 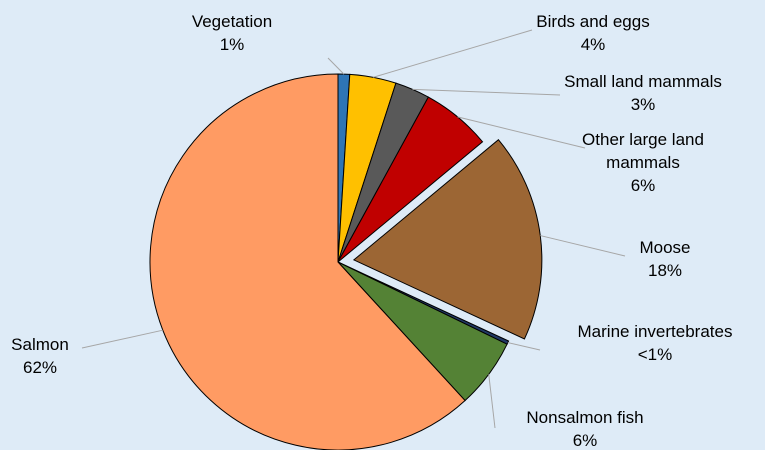 I want to click on slice-label: Nonsalmon fish 6%, so click(x=585, y=428).